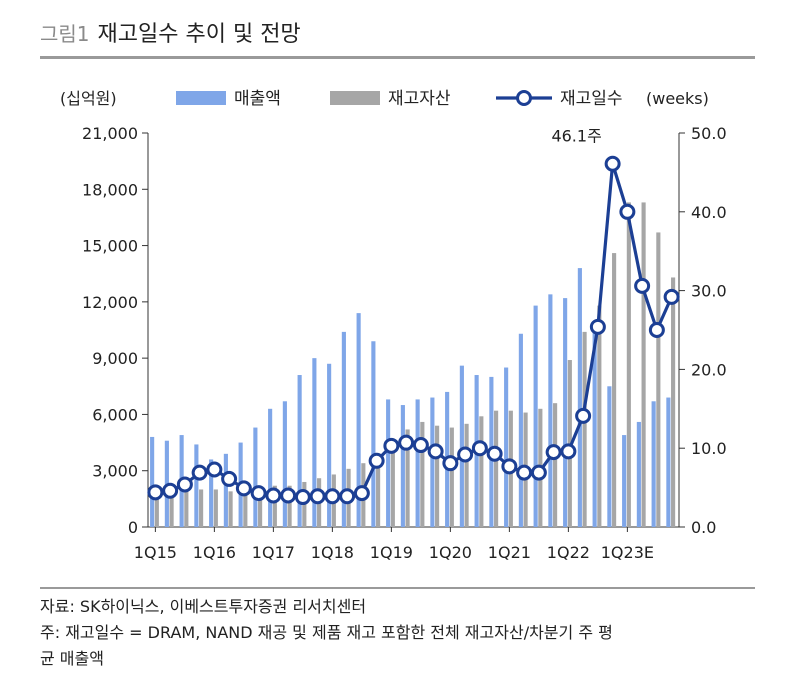 The image size is (800, 679). What do you see at coordinates (355, 98) in the screenshot?
I see `legend-swatch-inventory` at bounding box center [355, 98].